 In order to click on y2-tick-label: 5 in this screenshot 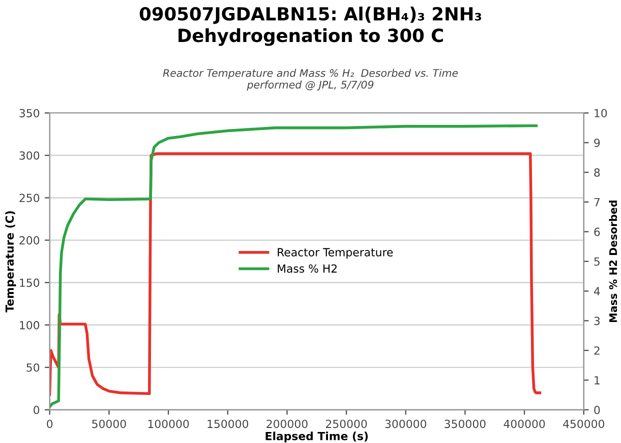, I will do `click(597, 261)`.